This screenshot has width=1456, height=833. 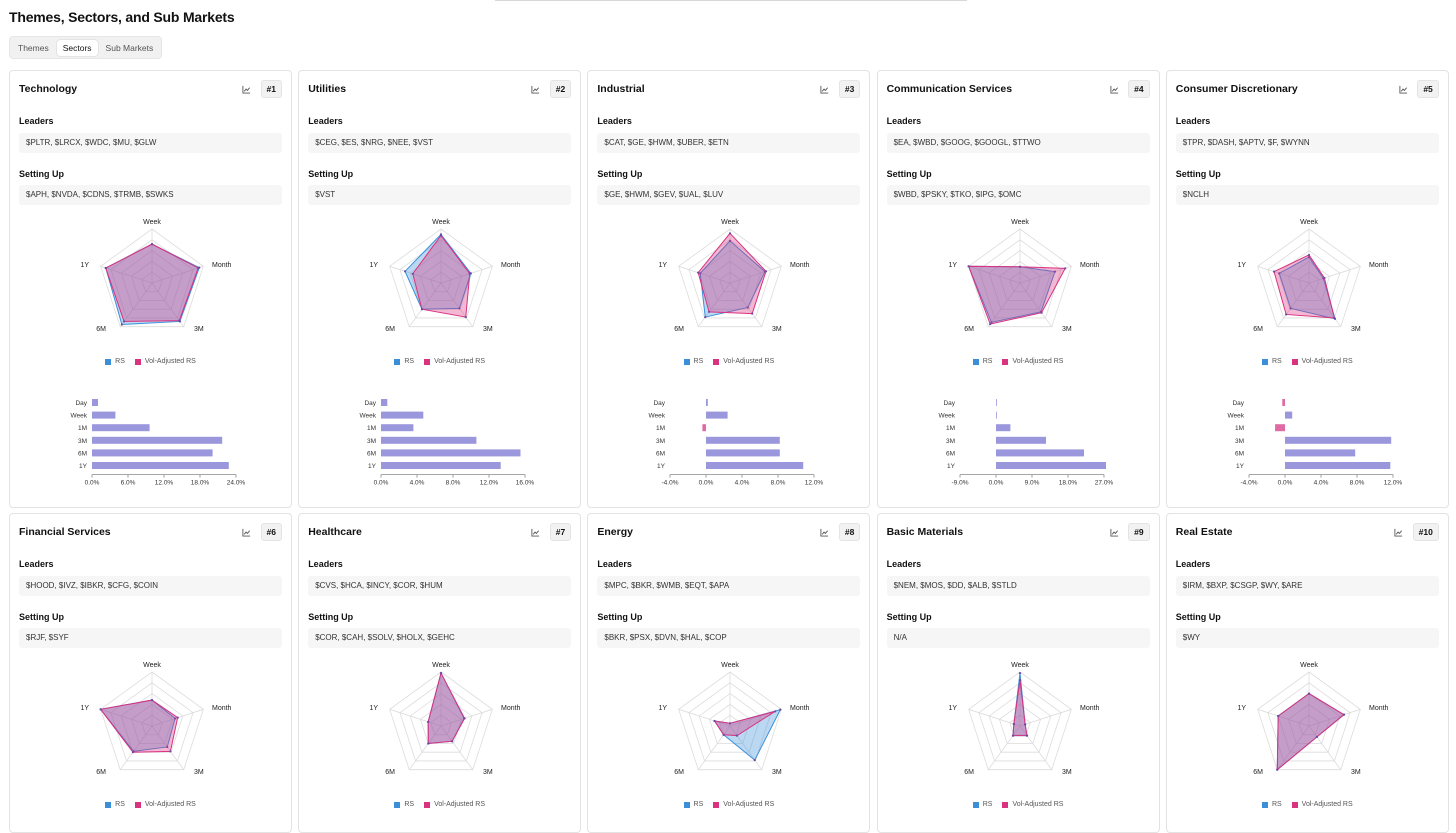 I want to click on radar-axis-label: 6M, so click(x=101, y=329).